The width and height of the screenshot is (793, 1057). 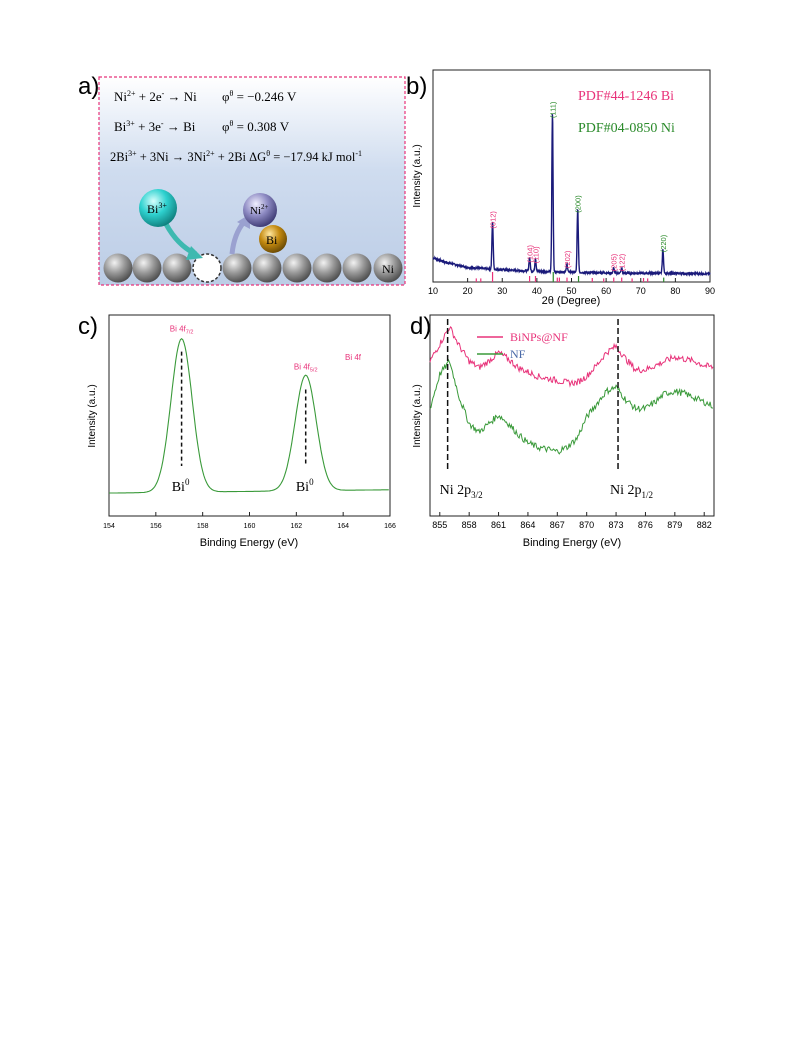 I want to click on panel-c-y-axis-label: Intensity (a.u.), so click(x=92, y=415).